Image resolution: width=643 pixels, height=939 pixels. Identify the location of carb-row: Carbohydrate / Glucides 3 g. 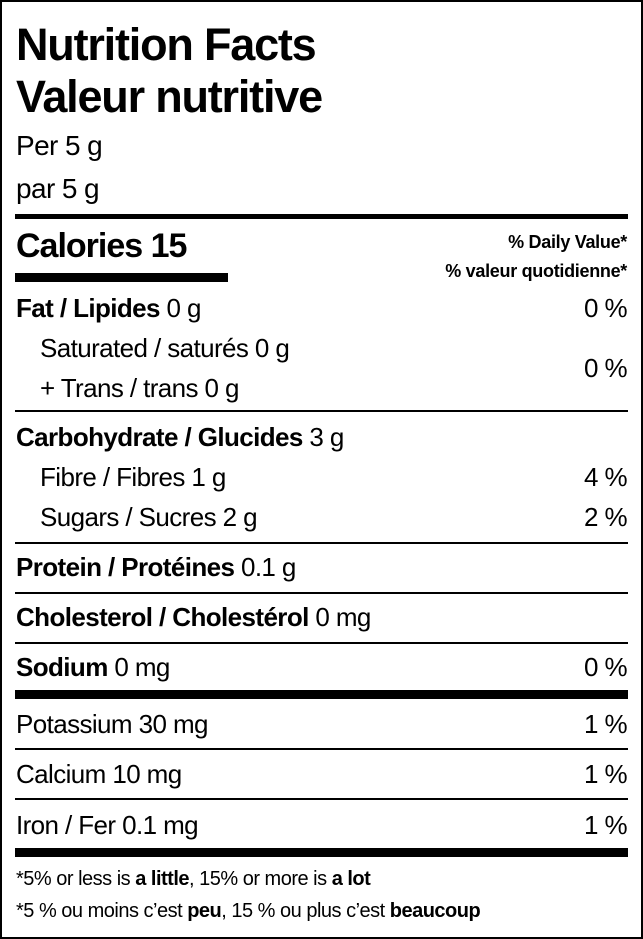
(180, 437).